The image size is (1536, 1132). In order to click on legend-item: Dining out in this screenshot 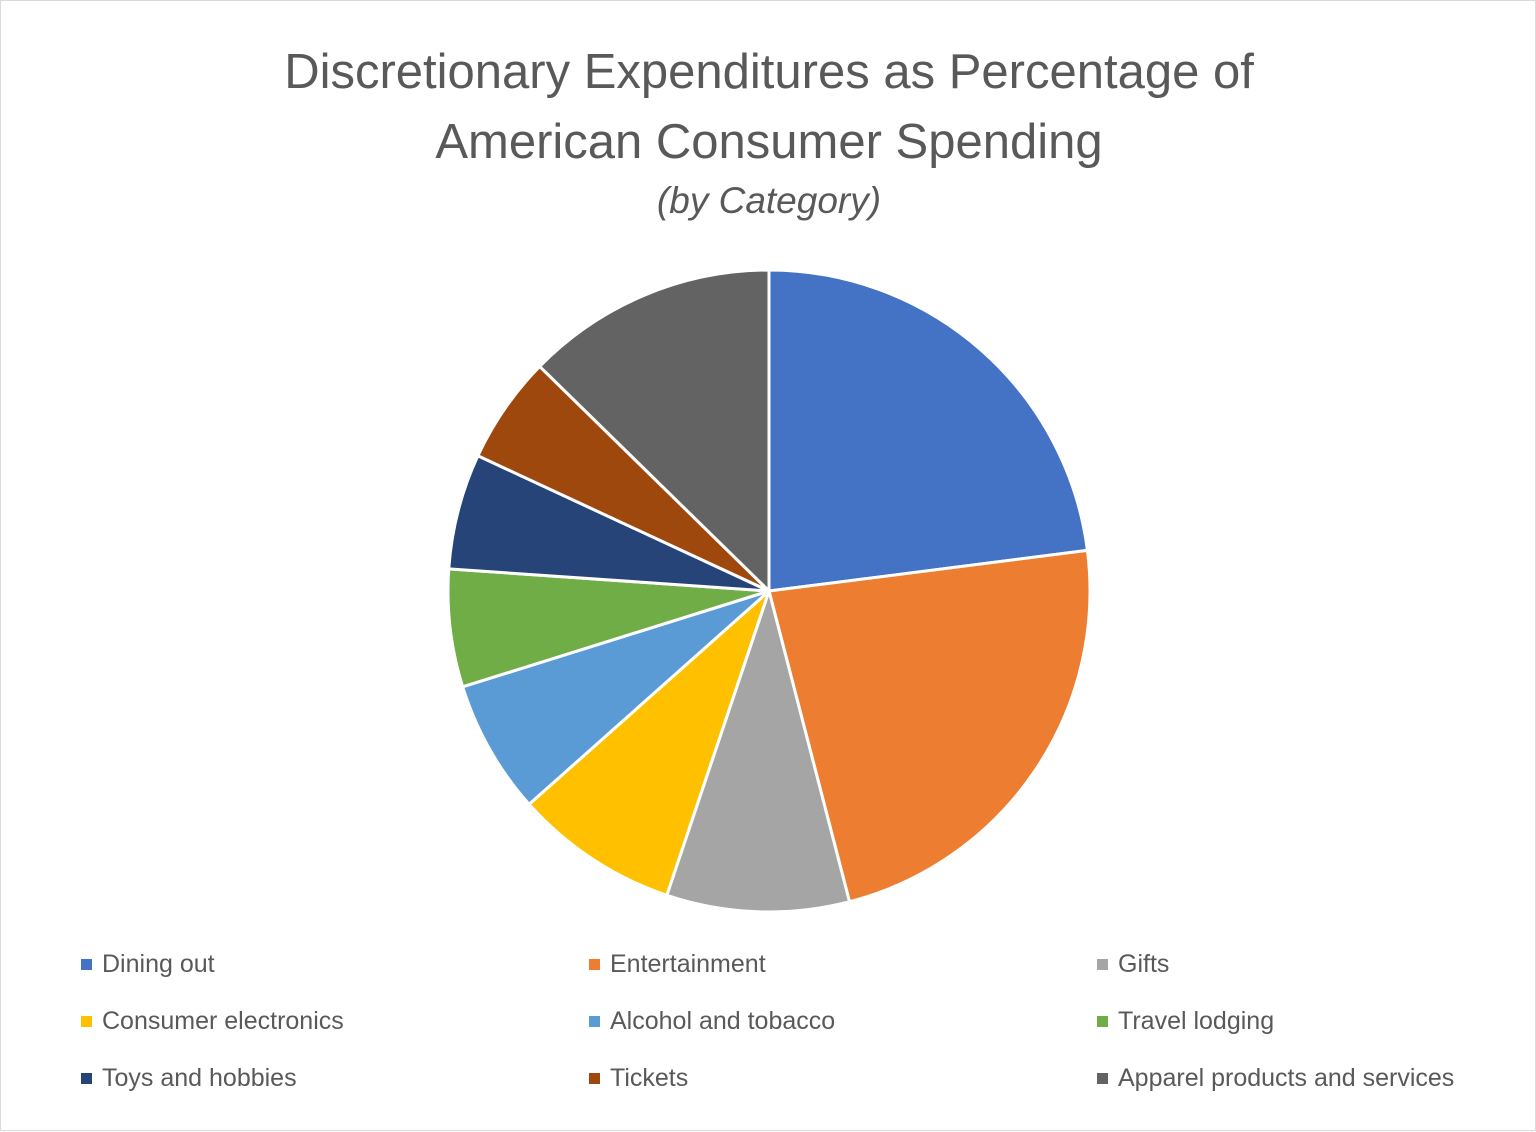, I will do `click(148, 964)`.